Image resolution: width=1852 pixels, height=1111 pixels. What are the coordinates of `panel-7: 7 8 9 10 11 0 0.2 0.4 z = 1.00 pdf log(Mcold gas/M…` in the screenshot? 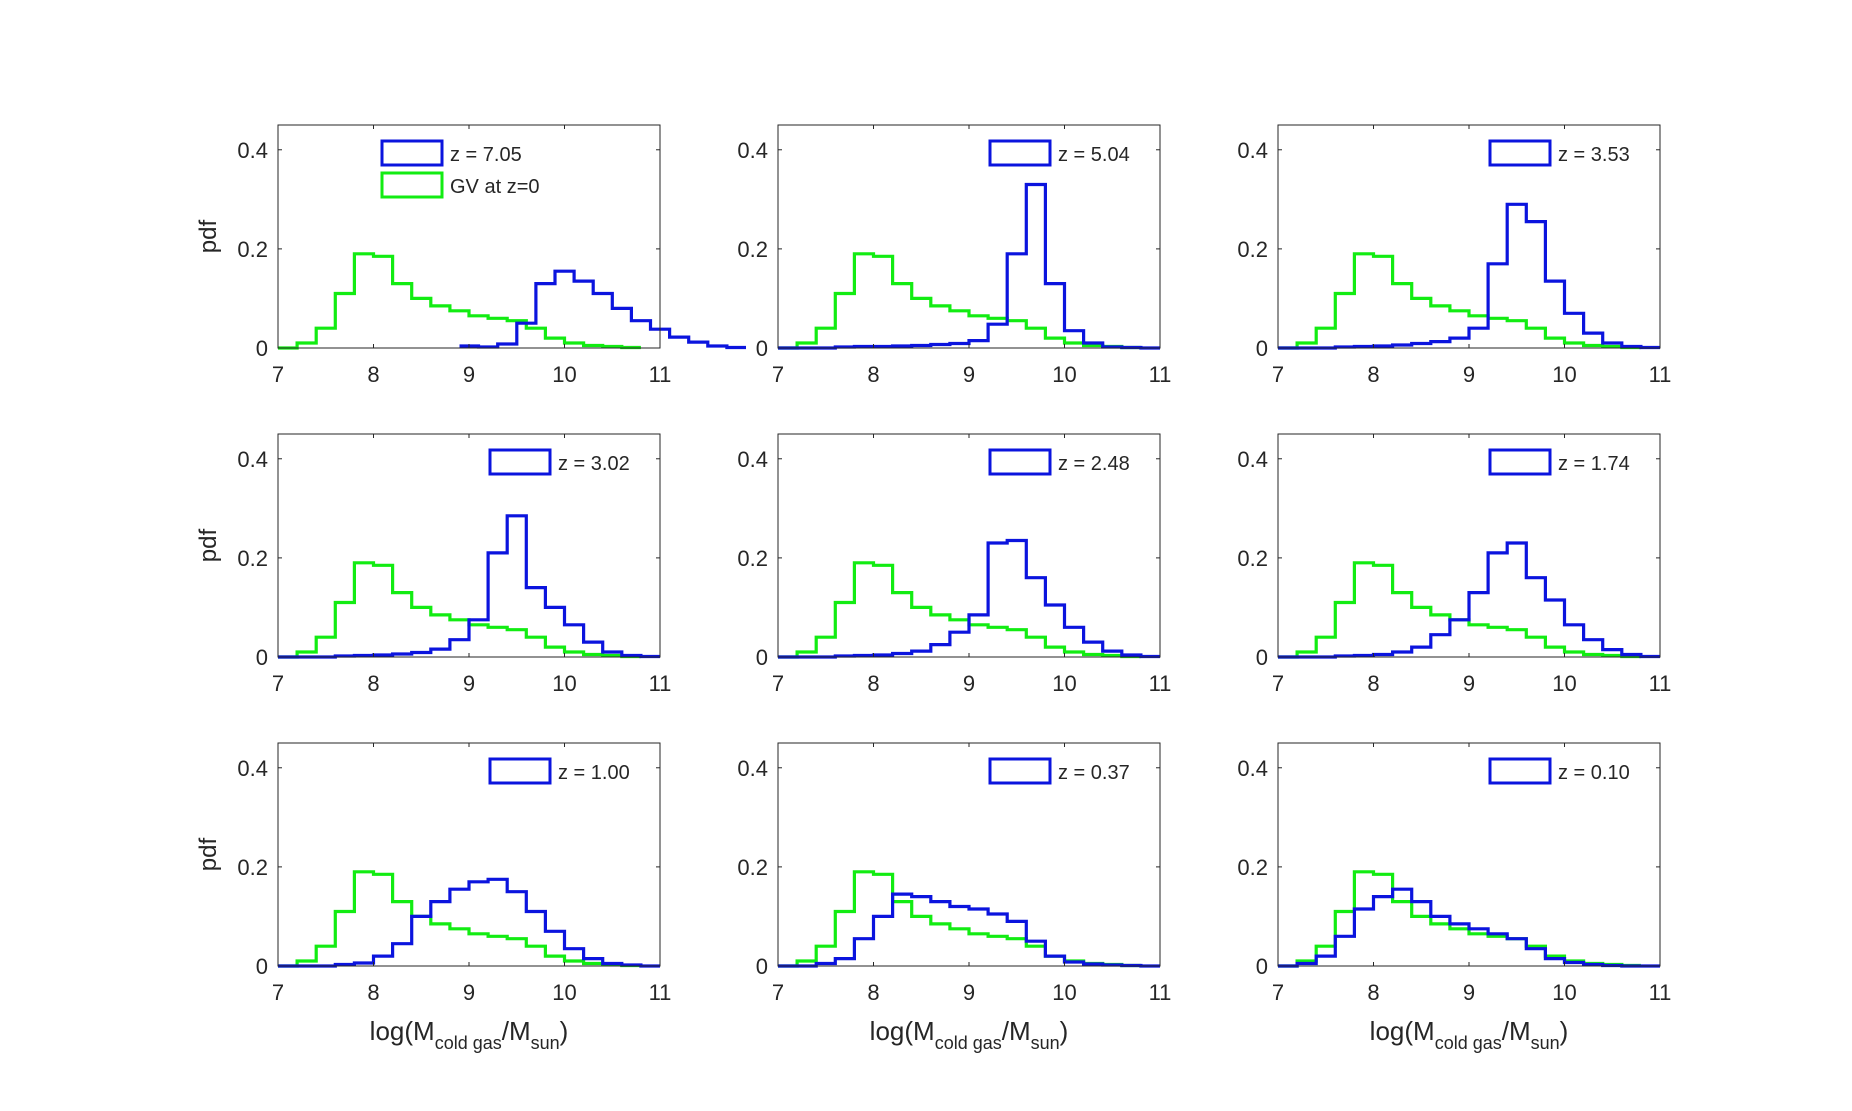 It's located at (433, 897).